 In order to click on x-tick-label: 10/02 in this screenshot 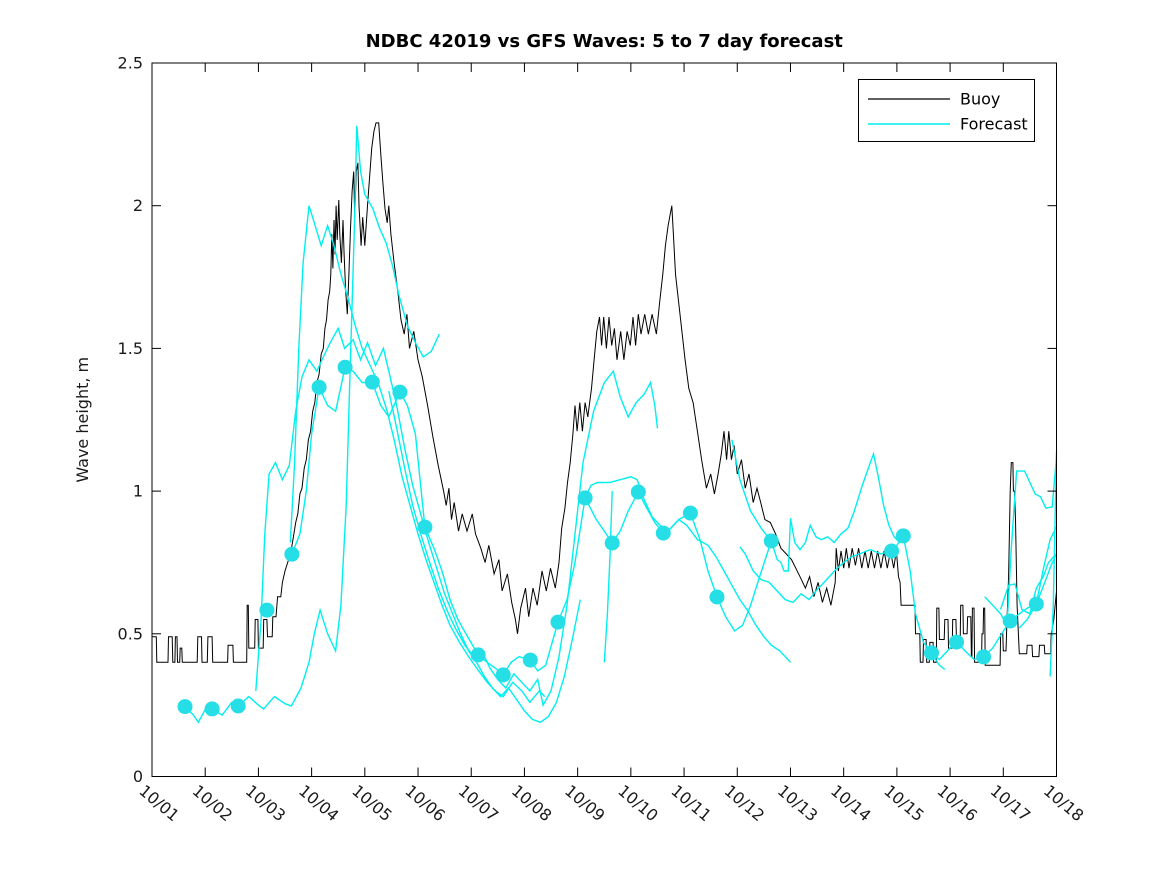, I will do `click(213, 803)`.